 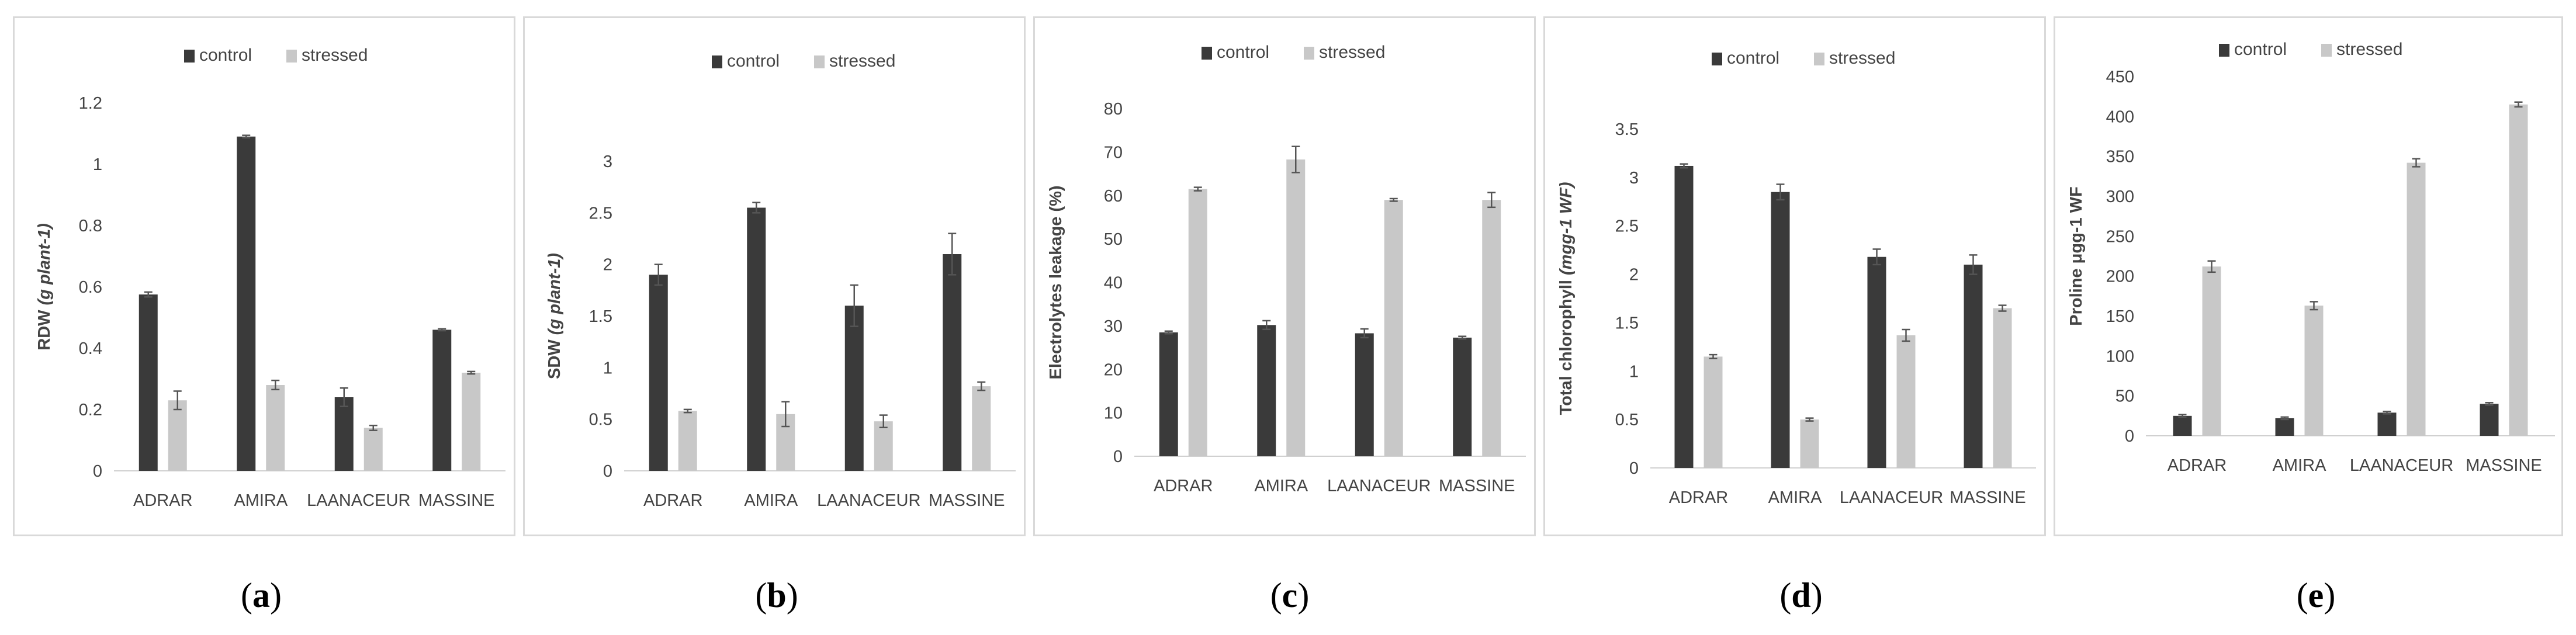 What do you see at coordinates (2120, 356) in the screenshot?
I see `y-tick-label: 100` at bounding box center [2120, 356].